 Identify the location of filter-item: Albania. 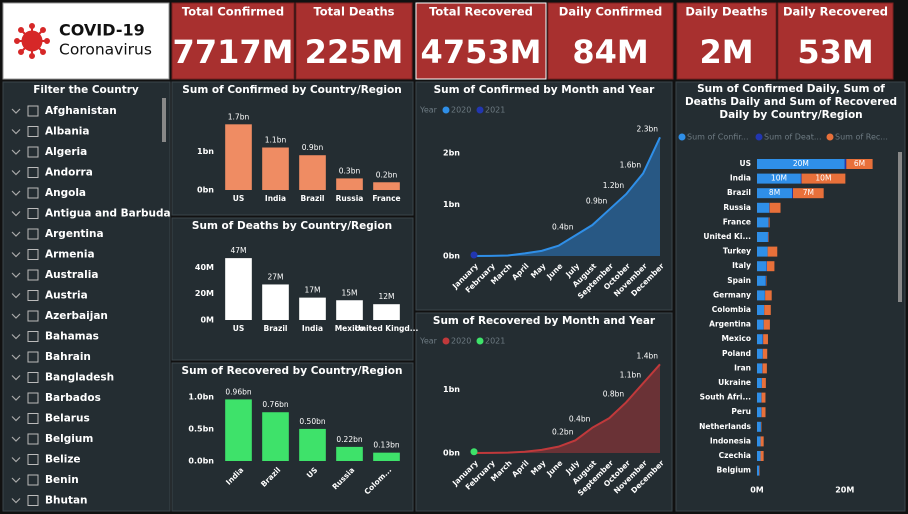
(67, 132).